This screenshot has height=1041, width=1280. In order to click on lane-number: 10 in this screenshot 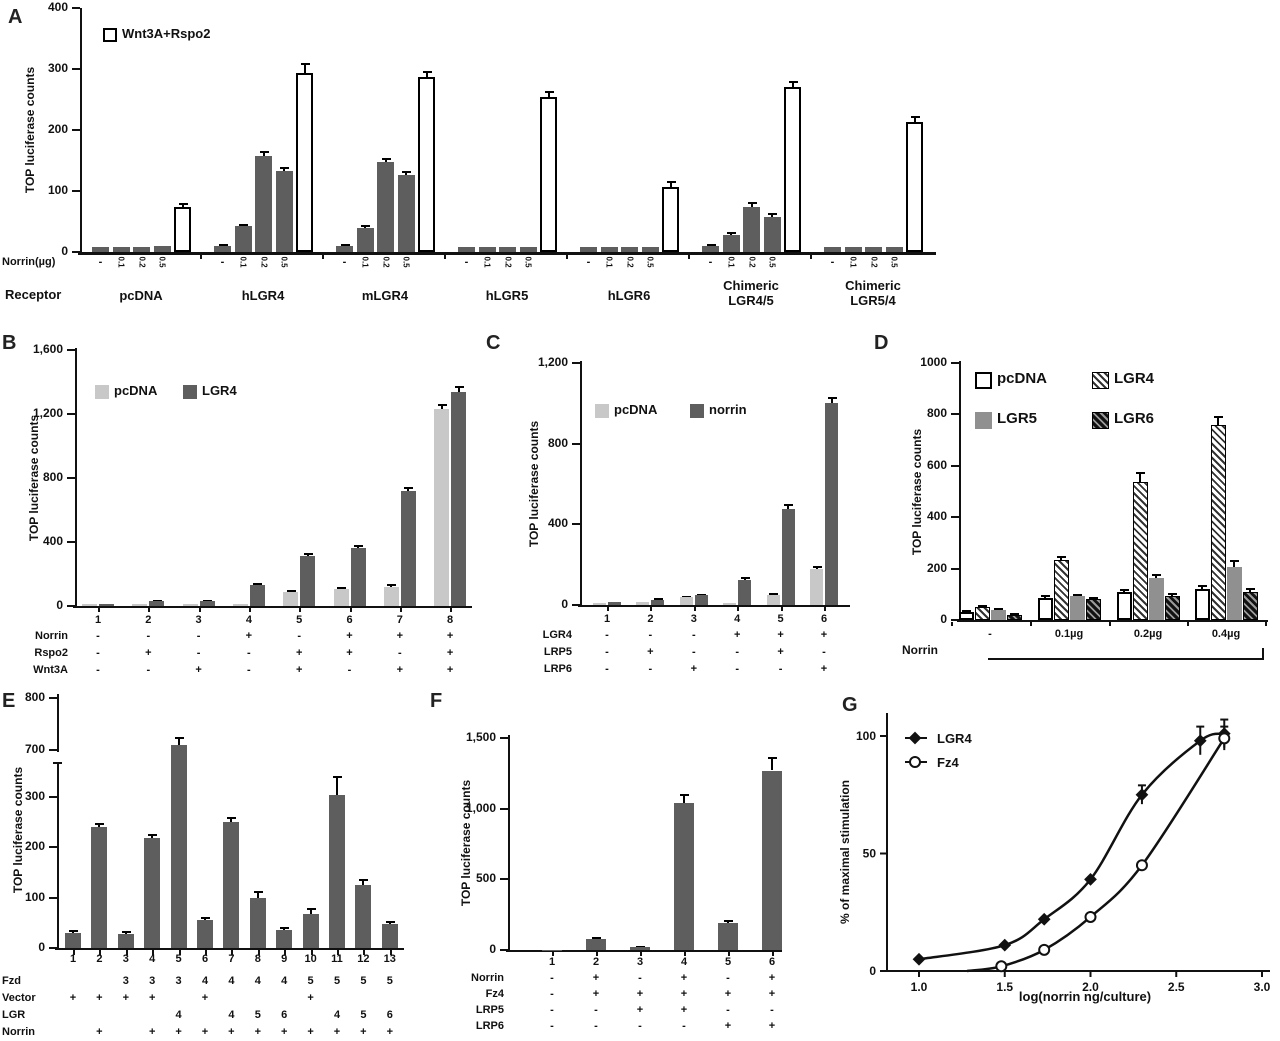, I will do `click(310, 959)`.